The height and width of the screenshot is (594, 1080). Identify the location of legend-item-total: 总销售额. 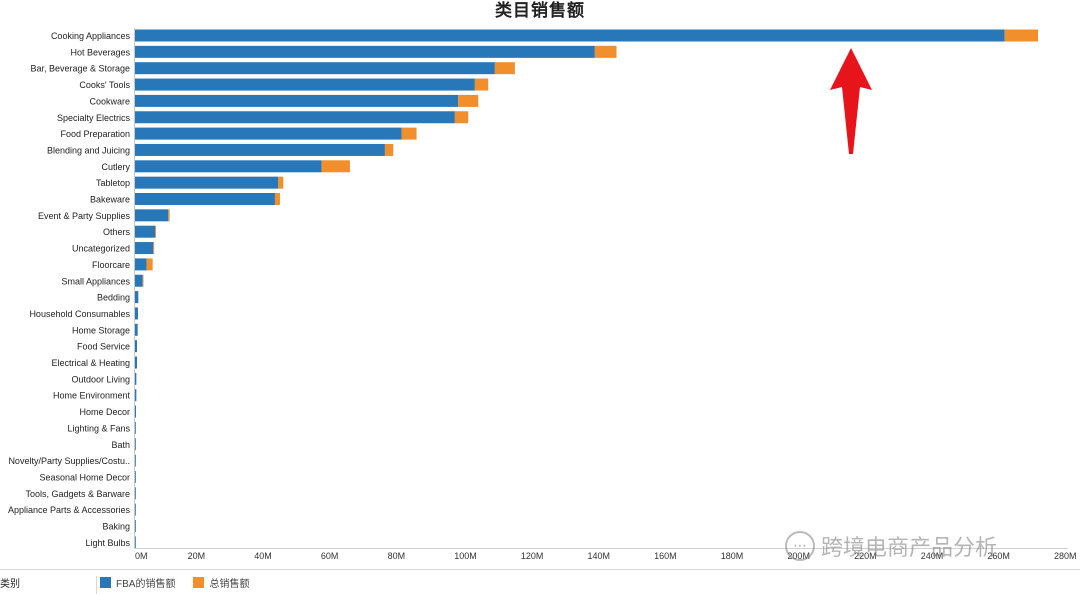
(221, 582).